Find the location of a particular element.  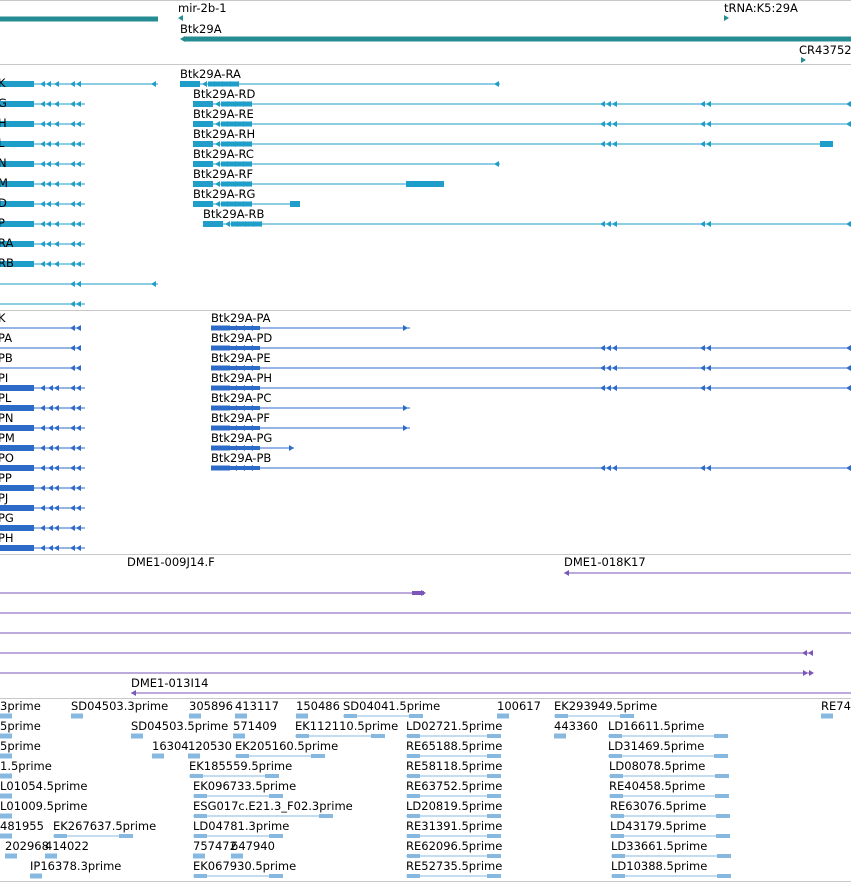

gene-glyph is located at coordinates (182, 39).